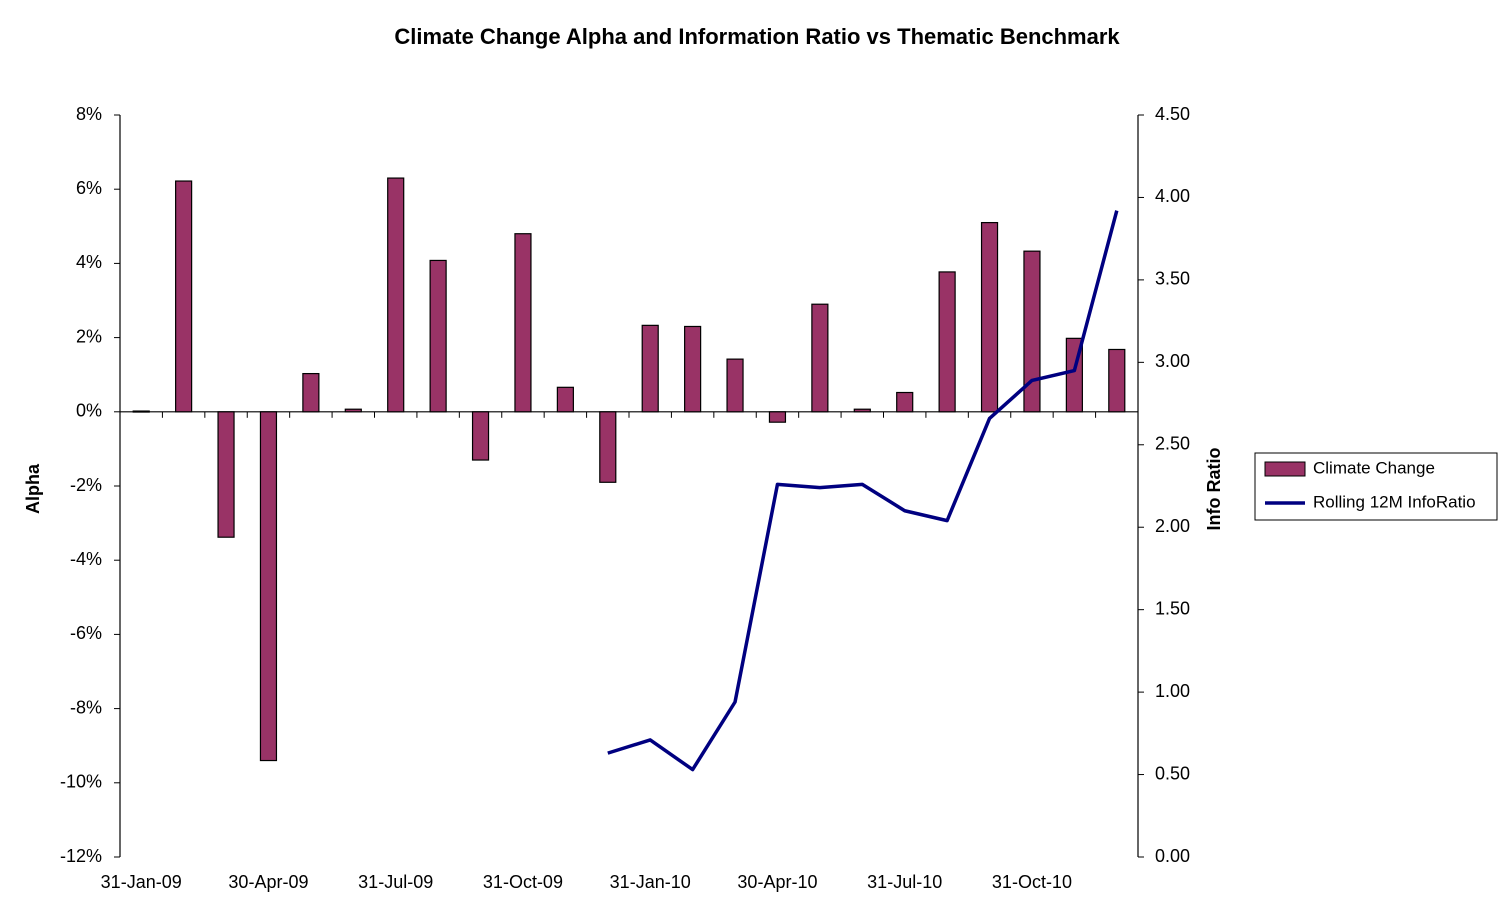 Image resolution: width=1511 pixels, height=922 pixels. Describe the element at coordinates (1172, 114) in the screenshot. I see `y2-tick-label: 4.50` at that location.